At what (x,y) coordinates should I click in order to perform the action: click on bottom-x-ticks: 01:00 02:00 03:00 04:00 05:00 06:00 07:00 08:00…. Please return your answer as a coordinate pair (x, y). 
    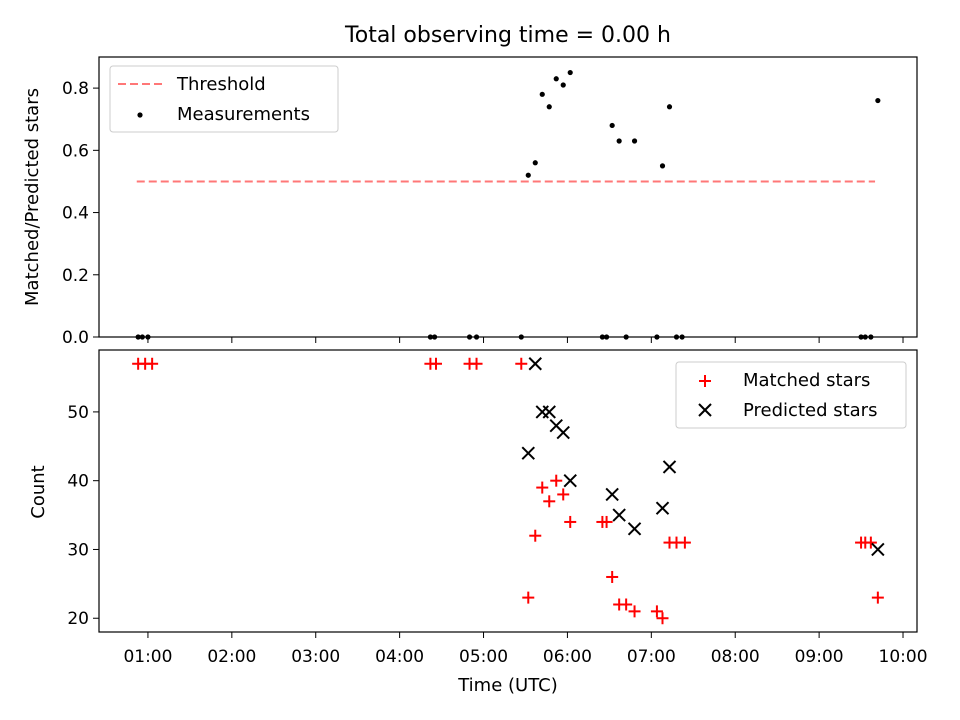
    Looking at the image, I should click on (525, 649).